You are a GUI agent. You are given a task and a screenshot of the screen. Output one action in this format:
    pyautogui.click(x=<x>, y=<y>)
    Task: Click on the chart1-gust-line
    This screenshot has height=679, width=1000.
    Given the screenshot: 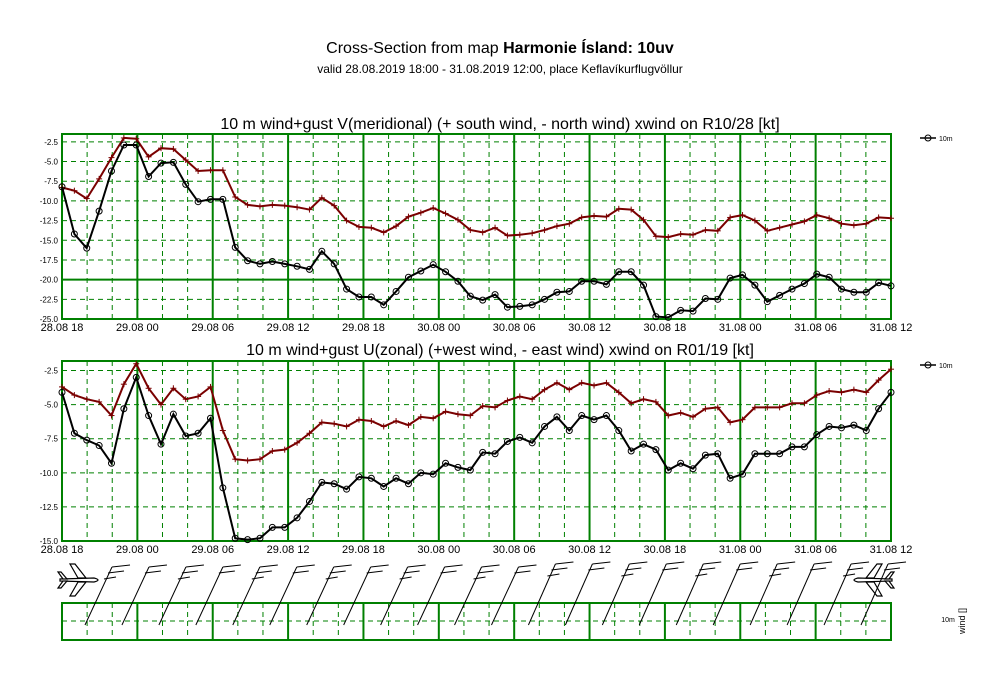 What is the action you would take?
    pyautogui.click(x=476, y=411)
    